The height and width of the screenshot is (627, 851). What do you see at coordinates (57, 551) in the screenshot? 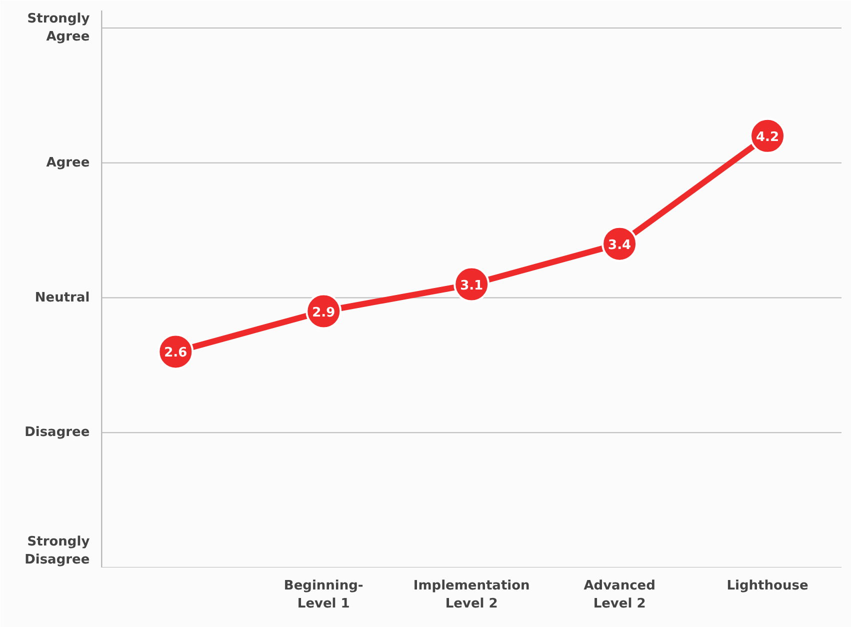
I see `ref-line-label: Strongly Disagree` at bounding box center [57, 551].